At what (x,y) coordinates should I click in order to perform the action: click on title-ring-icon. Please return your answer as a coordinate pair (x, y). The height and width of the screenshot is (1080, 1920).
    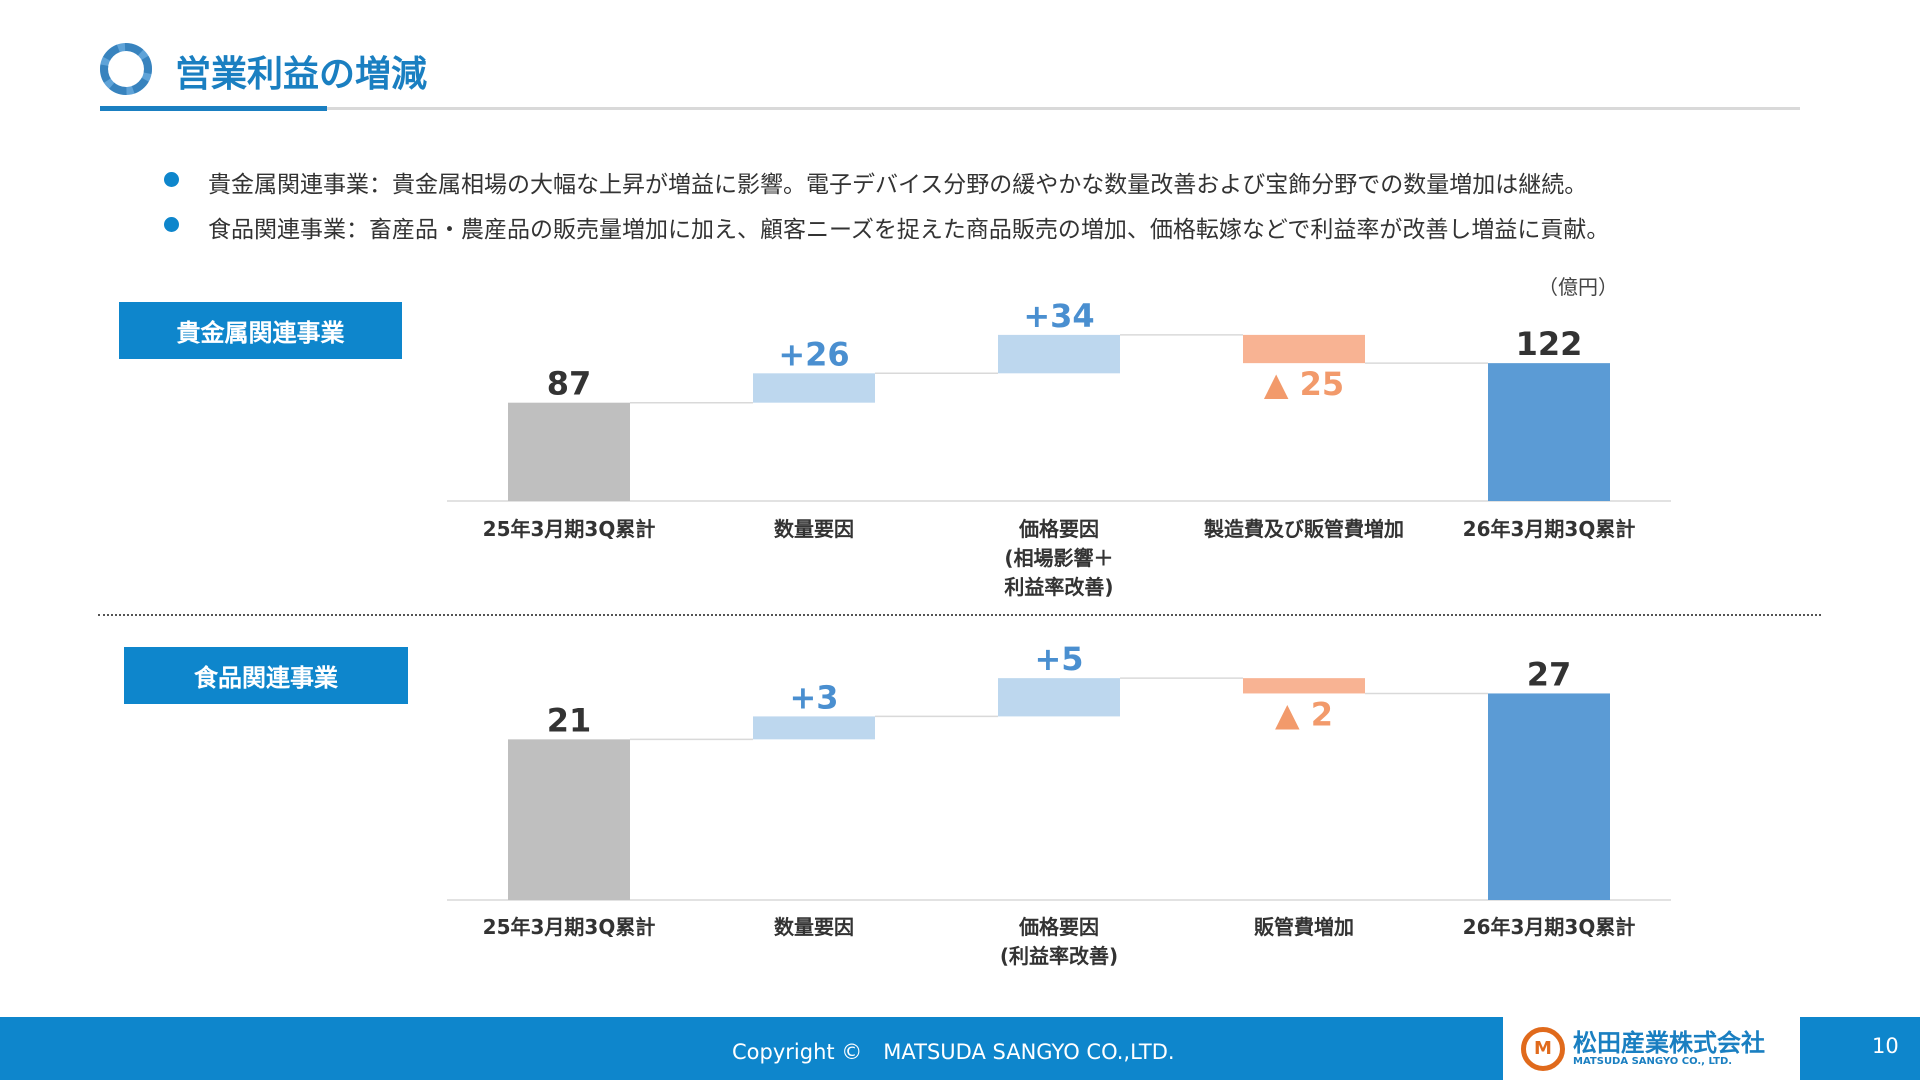
    Looking at the image, I should click on (126, 69).